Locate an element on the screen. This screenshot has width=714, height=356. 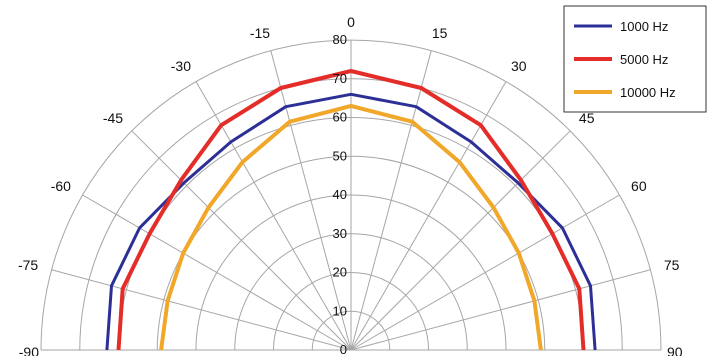
legend-label: 5000 Hz is located at coordinates (644, 59).